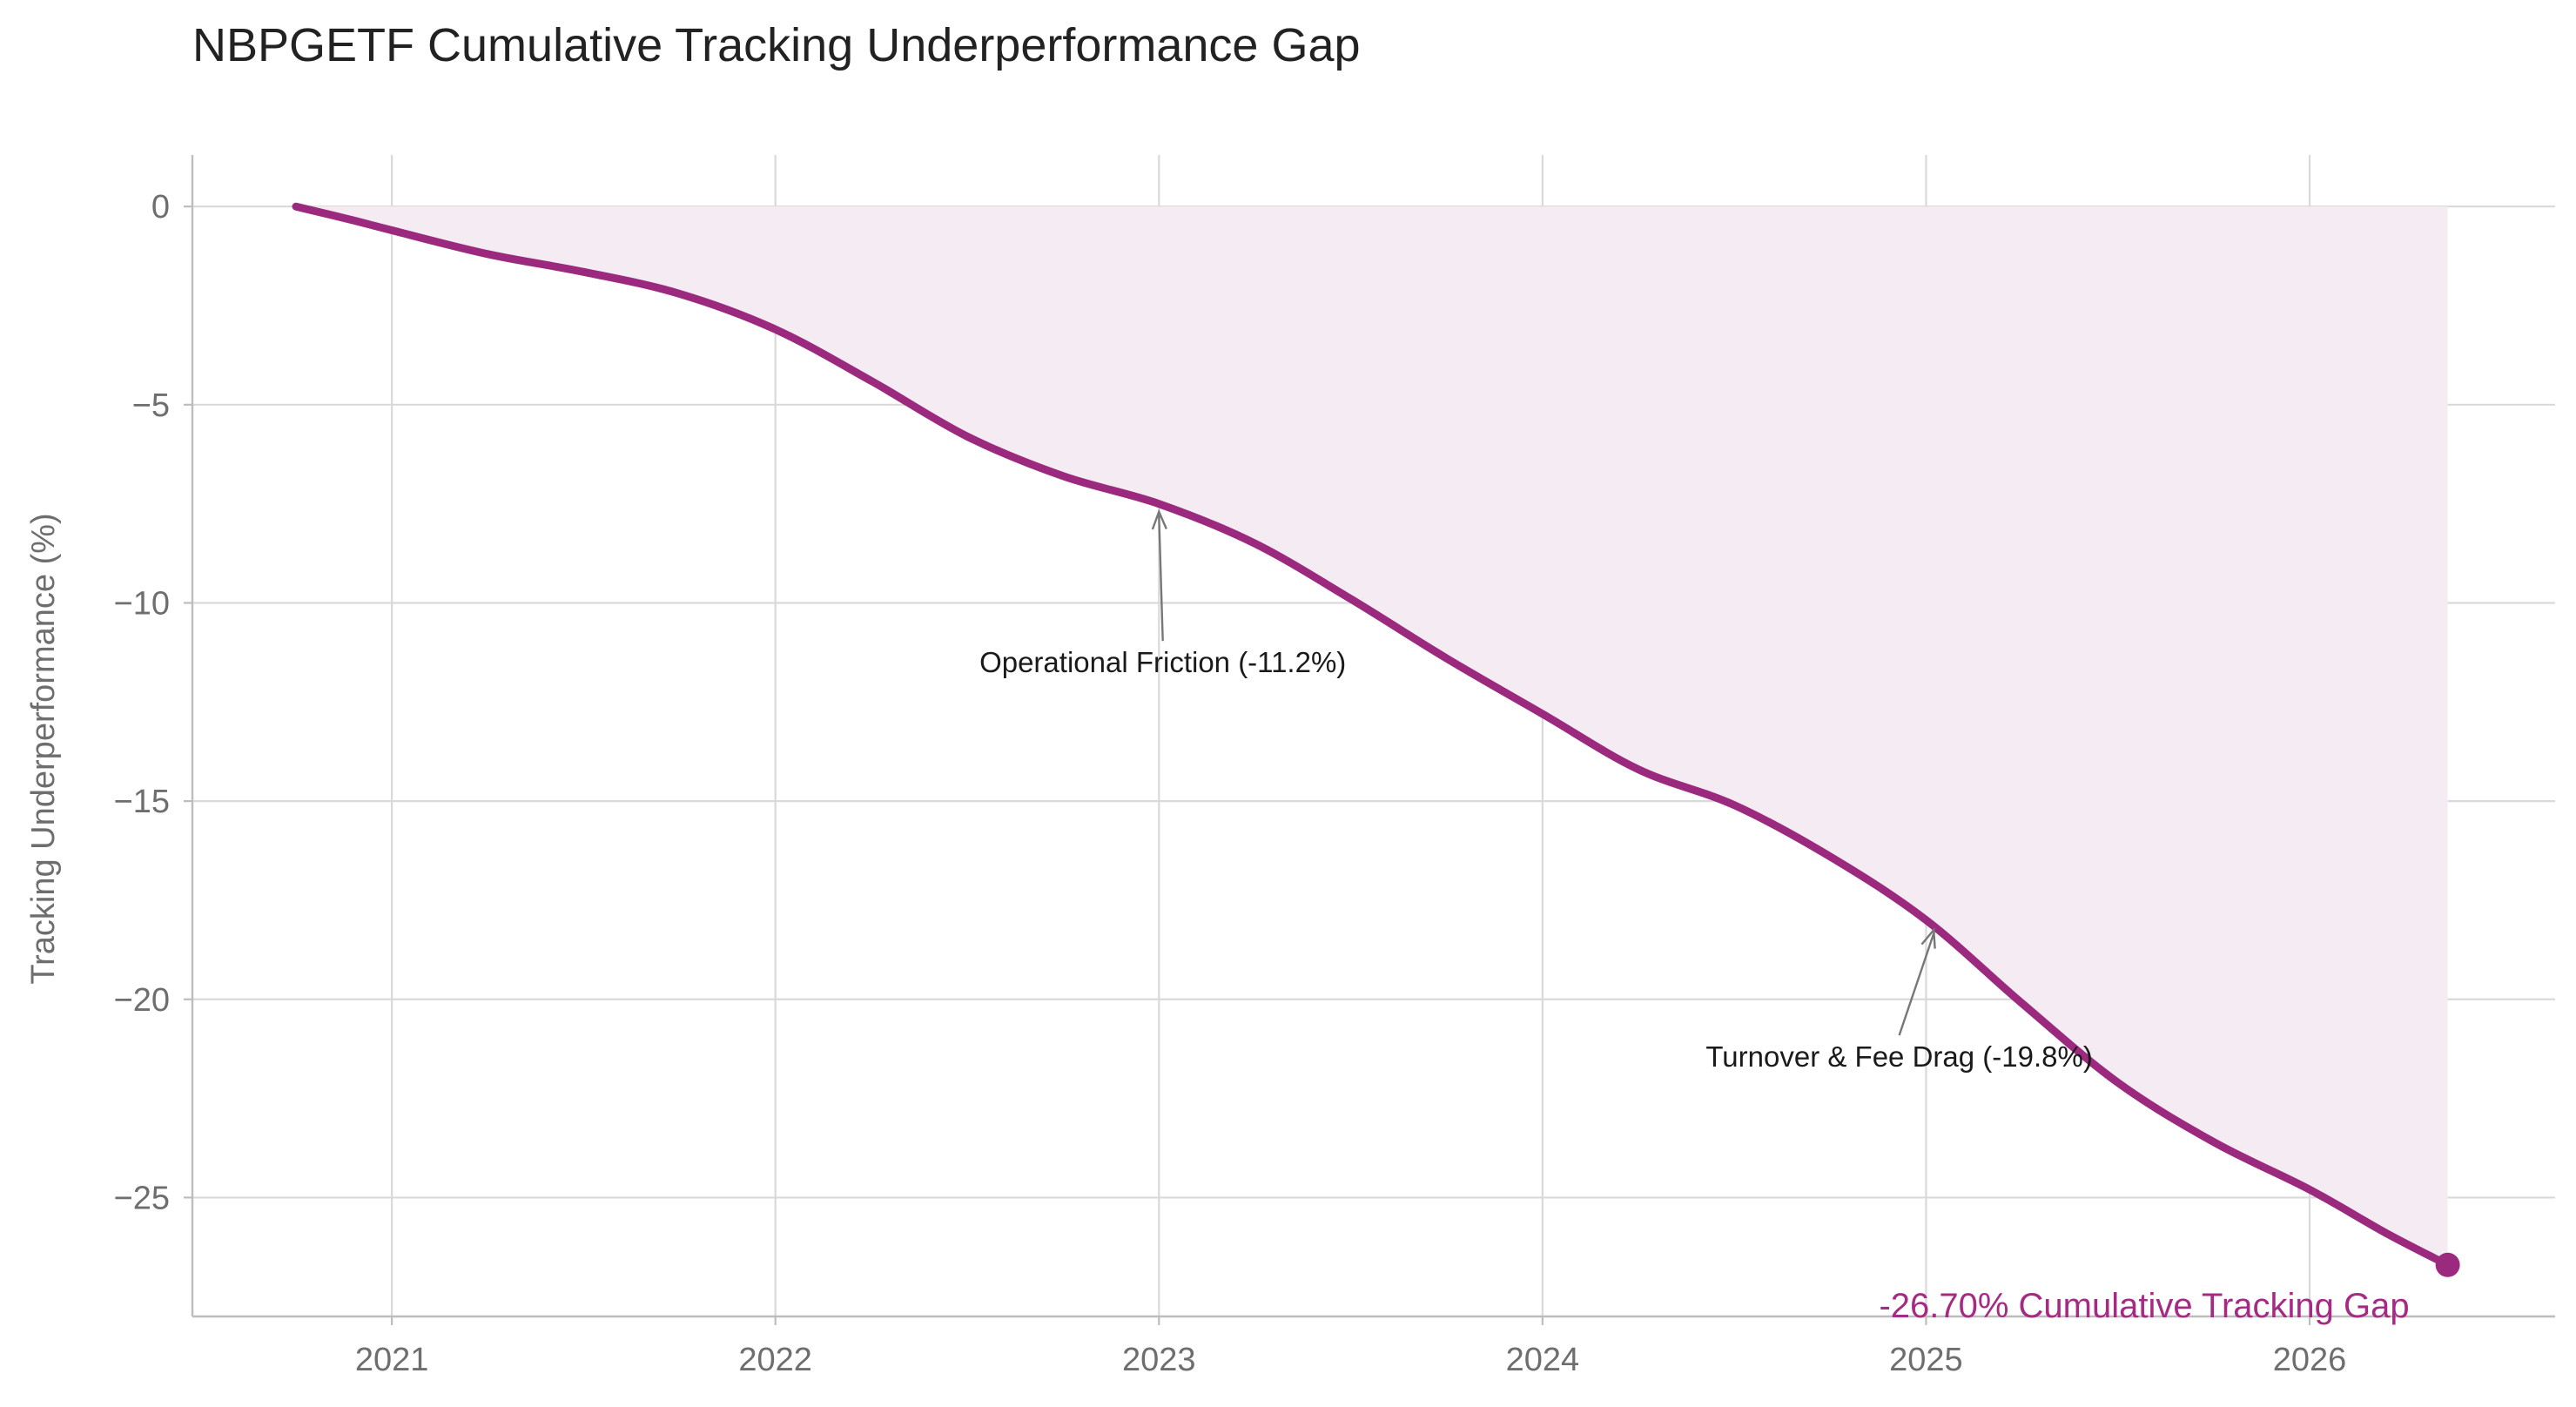 Image resolution: width=2576 pixels, height=1407 pixels. What do you see at coordinates (1159, 1360) in the screenshot?
I see `x-tick-label: 2023` at bounding box center [1159, 1360].